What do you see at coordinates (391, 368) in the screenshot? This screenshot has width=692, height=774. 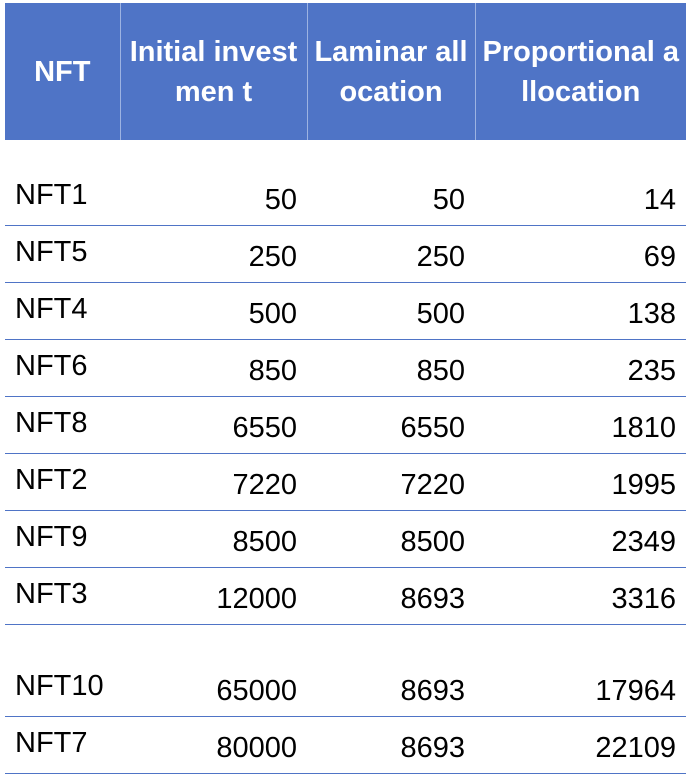 I see `cell-laminar: 850` at bounding box center [391, 368].